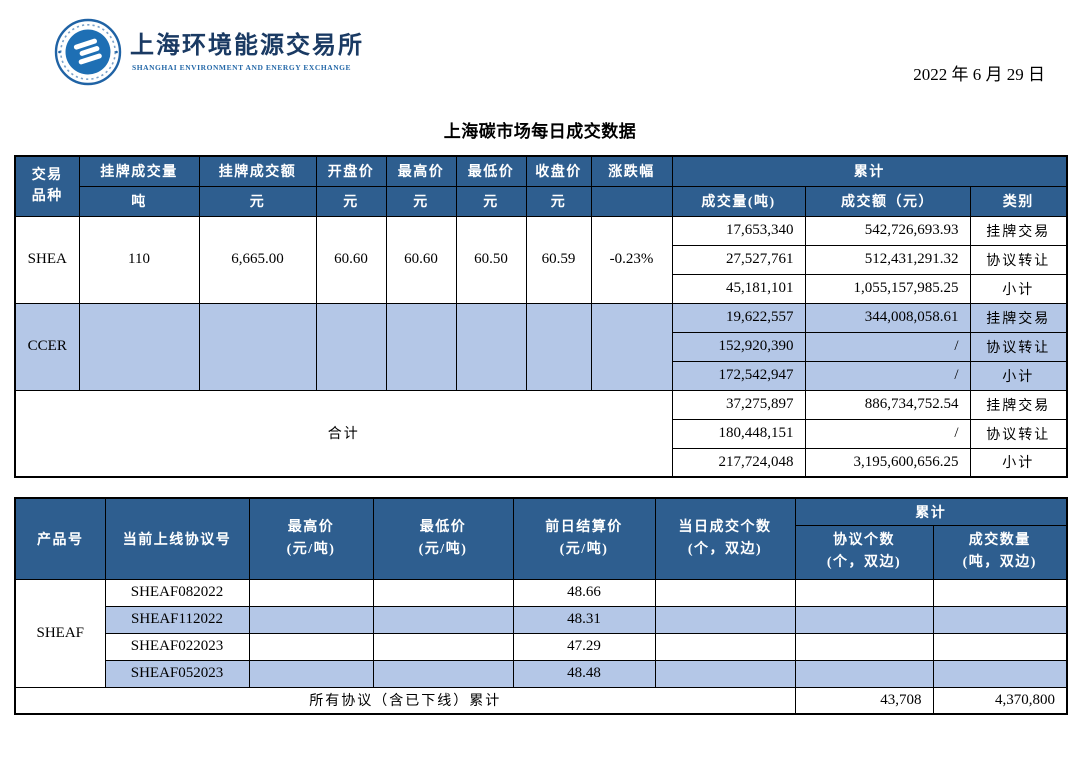  I want to click on table-row: 27,527,761 512,431,291.32 协议转让, so click(541, 259).